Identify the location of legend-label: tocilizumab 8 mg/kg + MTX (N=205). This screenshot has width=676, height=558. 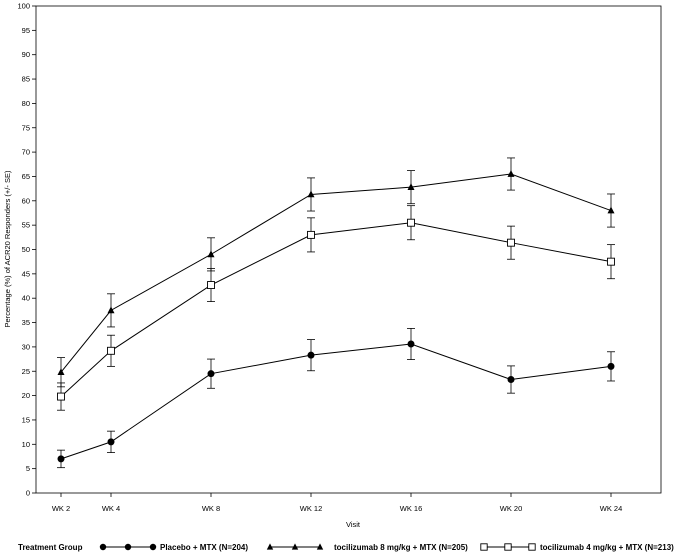
(401, 547).